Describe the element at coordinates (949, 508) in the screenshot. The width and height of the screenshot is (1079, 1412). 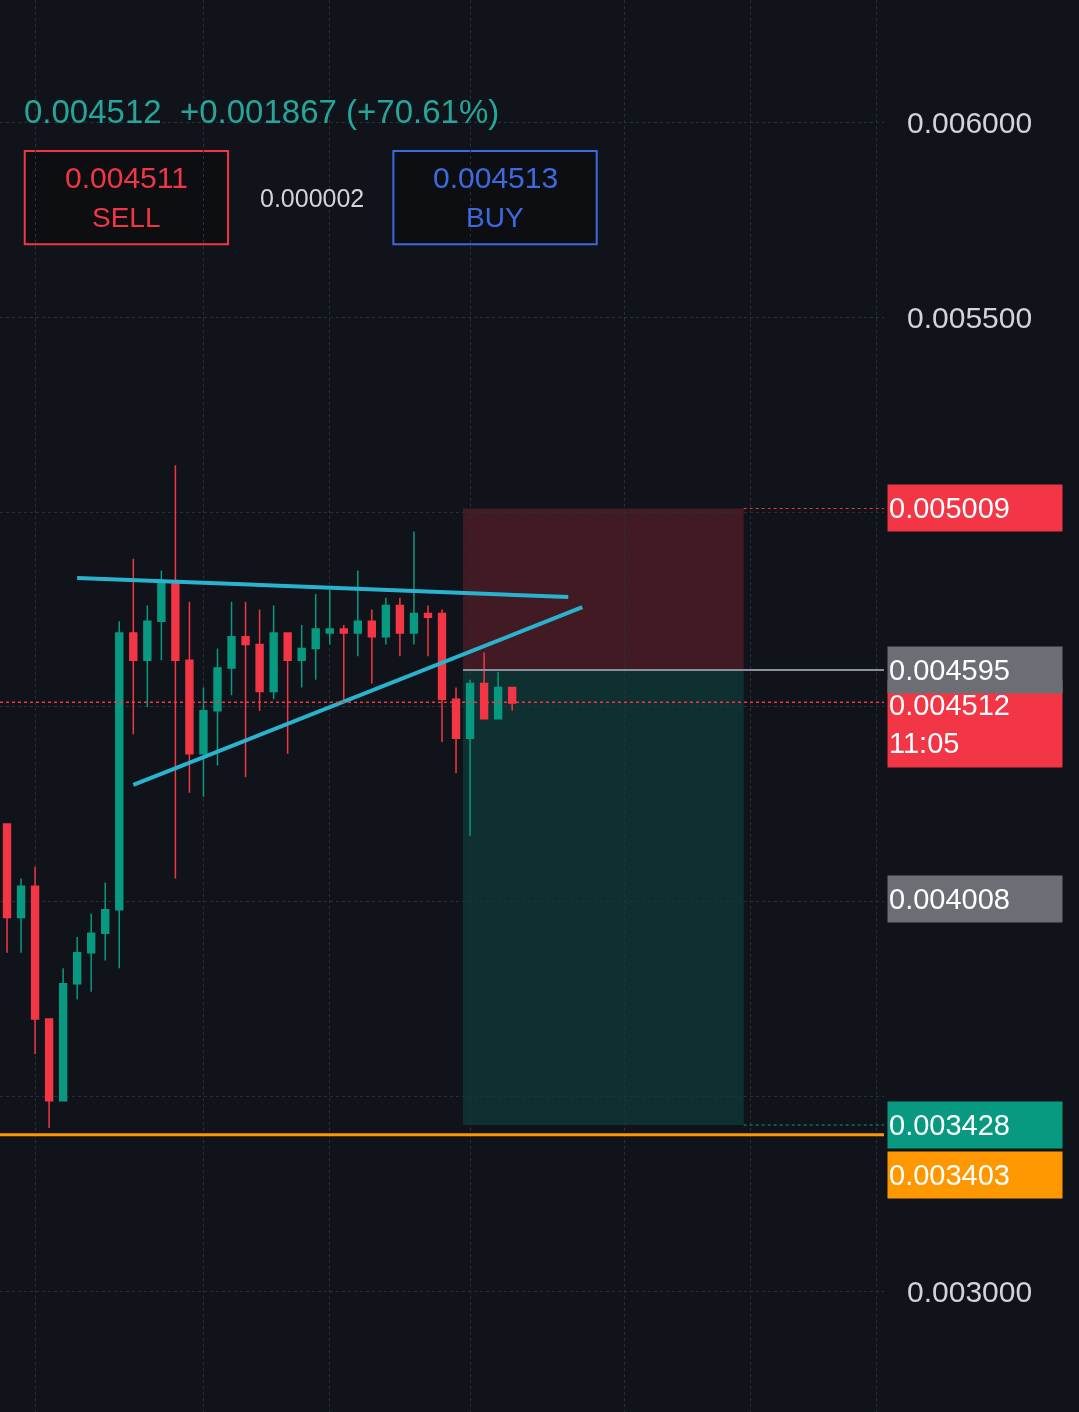
I see `band-label: 0.005009` at that location.